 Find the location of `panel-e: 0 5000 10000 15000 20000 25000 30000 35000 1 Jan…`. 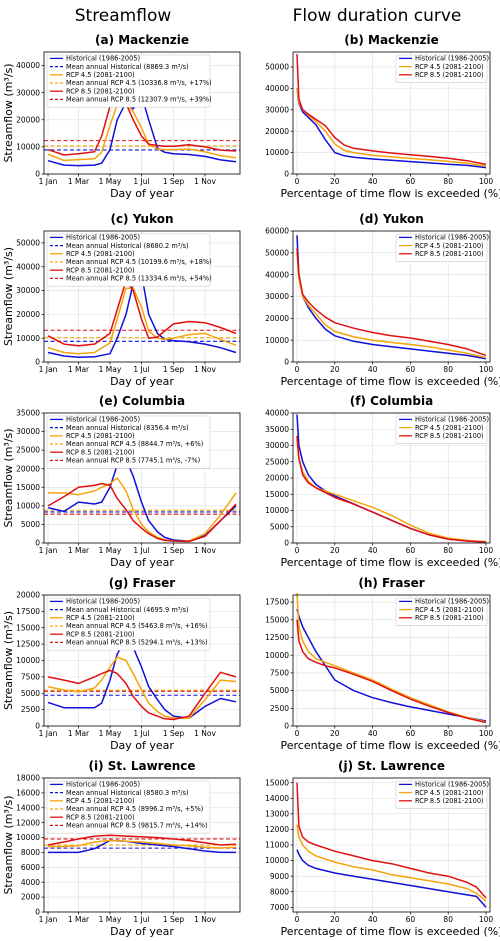

panel-e: 0 5000 10000 15000 20000 25000 30000 35000 1 Jan… is located at coordinates (121, 481).